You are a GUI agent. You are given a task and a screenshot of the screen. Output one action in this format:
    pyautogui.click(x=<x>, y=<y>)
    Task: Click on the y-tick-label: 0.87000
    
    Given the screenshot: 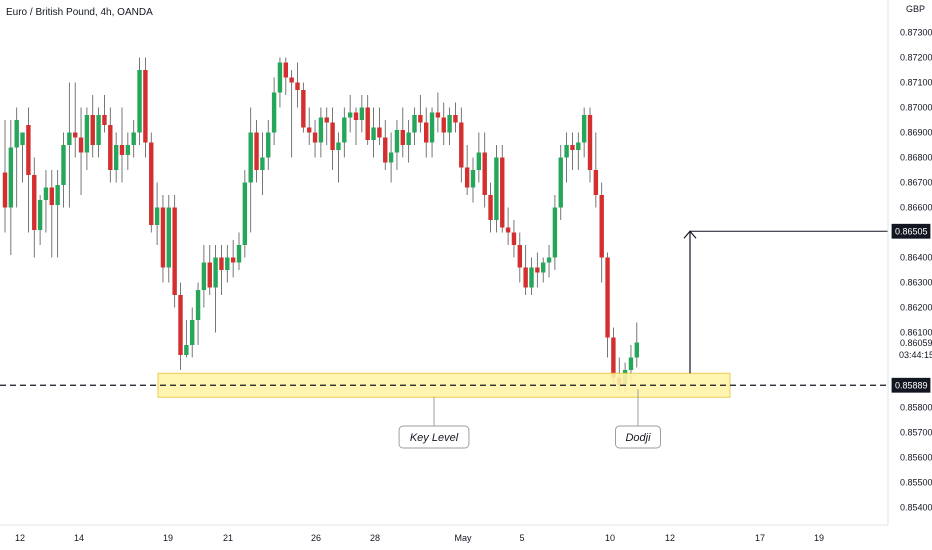 What is the action you would take?
    pyautogui.click(x=916, y=108)
    